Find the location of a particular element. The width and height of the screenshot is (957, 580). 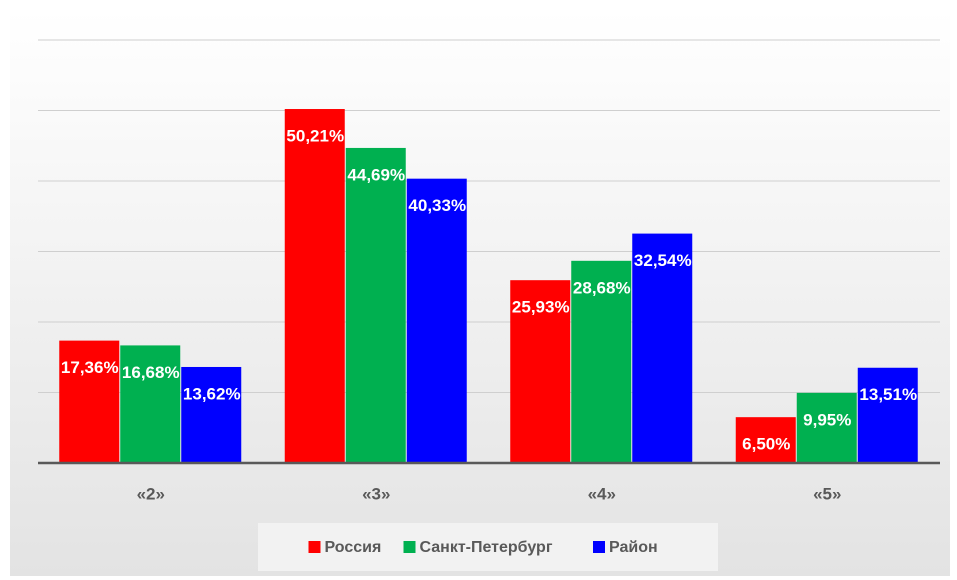

data-label: 6,50% is located at coordinates (766, 444).